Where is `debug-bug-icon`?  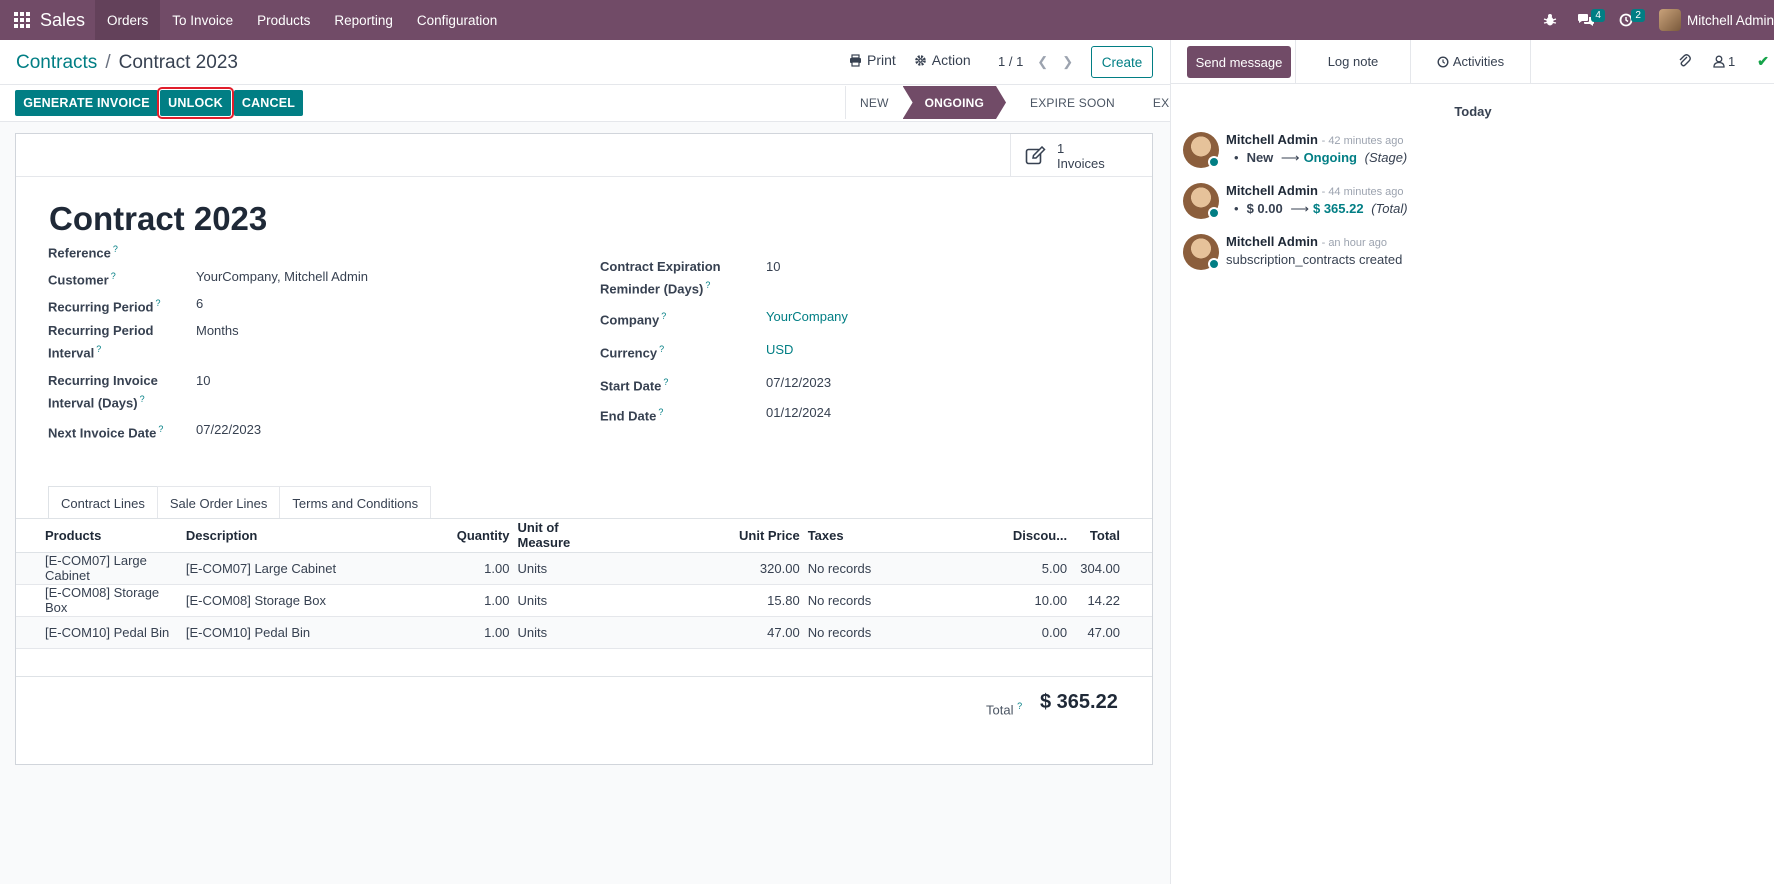 debug-bug-icon is located at coordinates (1550, 20).